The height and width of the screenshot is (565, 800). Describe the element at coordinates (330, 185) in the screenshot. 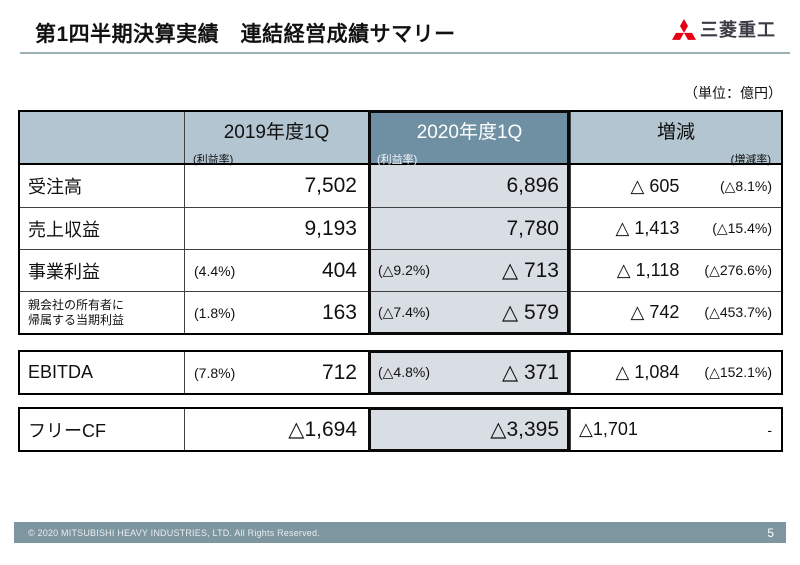

I see `orders-2019-value: 7,502` at that location.